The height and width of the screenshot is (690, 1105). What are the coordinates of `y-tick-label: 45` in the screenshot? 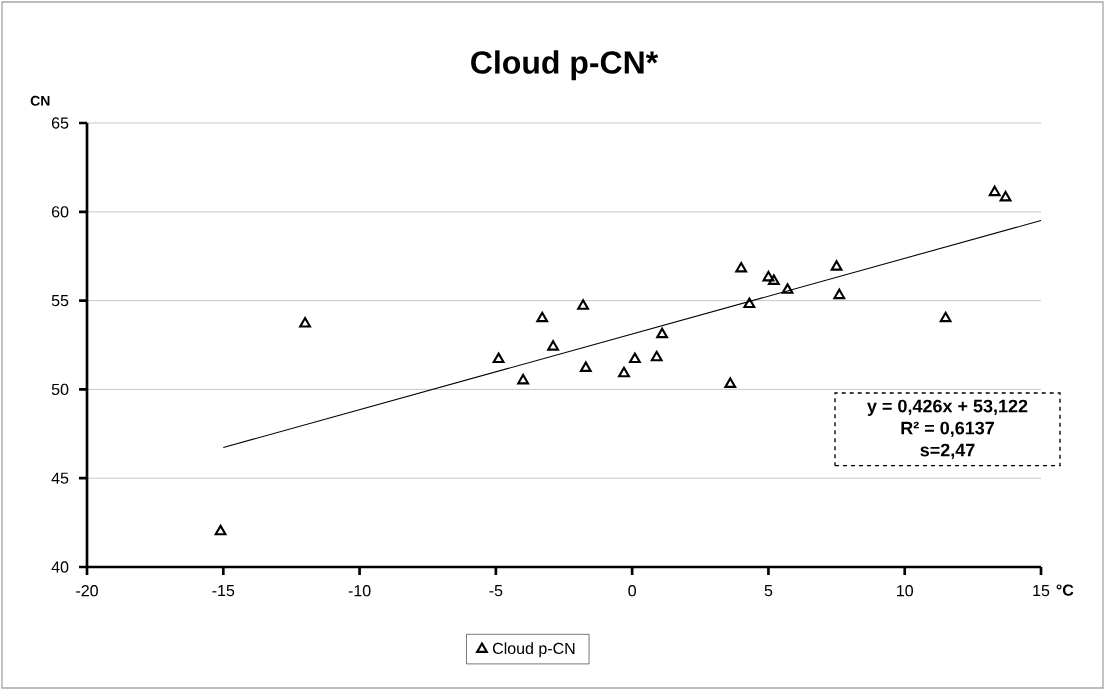 It's located at (60, 478).